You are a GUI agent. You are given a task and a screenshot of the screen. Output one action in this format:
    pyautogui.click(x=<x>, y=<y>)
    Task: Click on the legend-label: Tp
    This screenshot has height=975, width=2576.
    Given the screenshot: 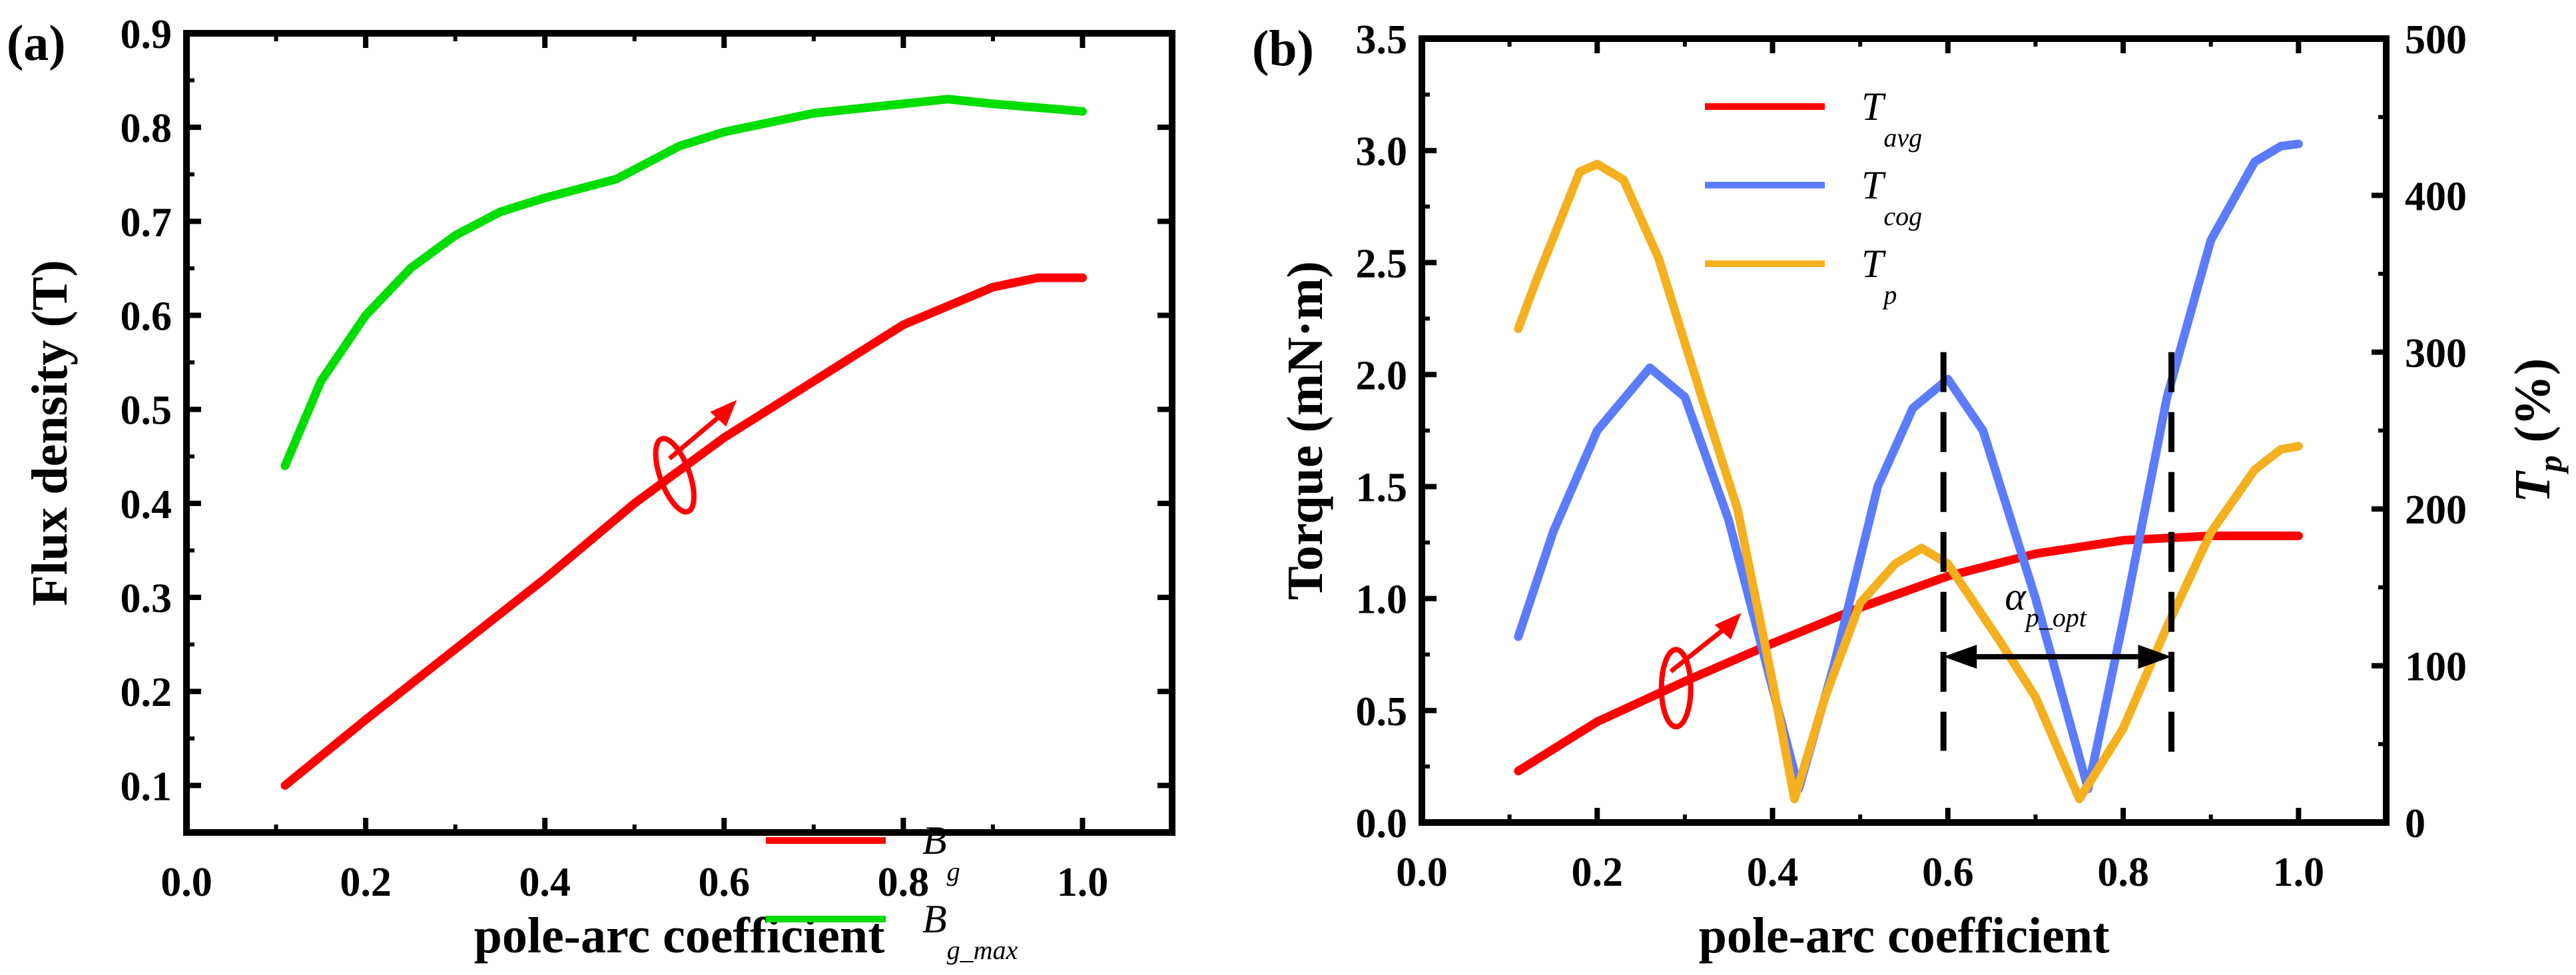 What is the action you would take?
    pyautogui.click(x=1879, y=276)
    